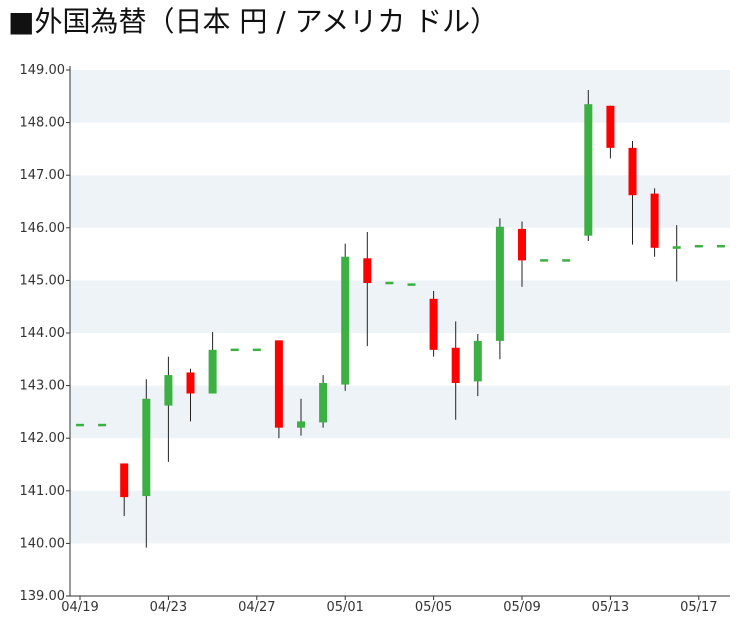 This screenshot has height=625, width=750. What do you see at coordinates (344, 607) in the screenshot?
I see `x-tick-label: 05/01` at bounding box center [344, 607].